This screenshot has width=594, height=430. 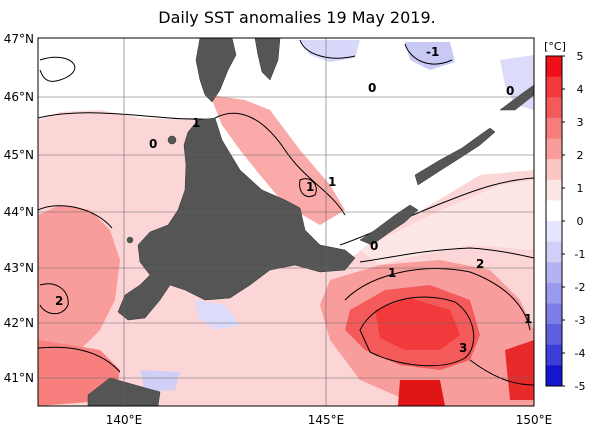 I want to click on colorbar-unit: [°C], so click(x=555, y=46).